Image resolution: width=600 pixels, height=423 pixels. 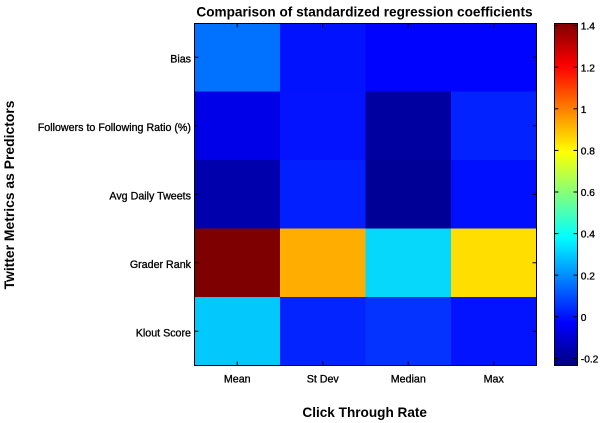 I want to click on svg-text: Klout Score, so click(x=163, y=333).